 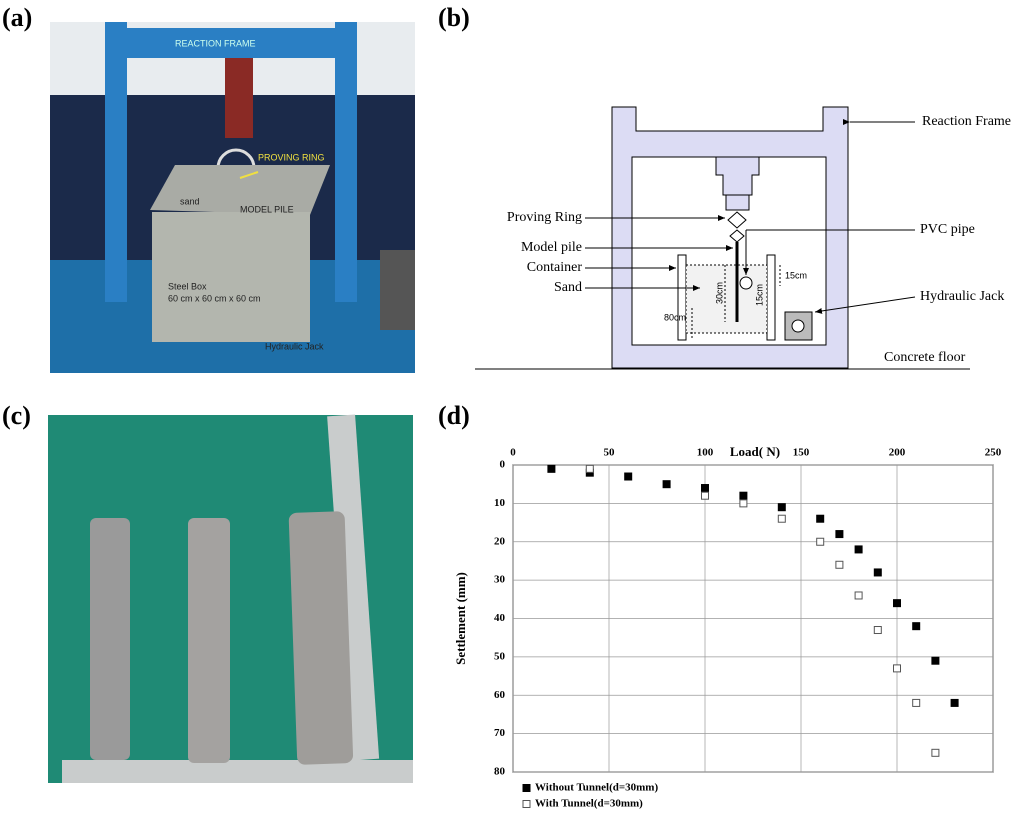 What do you see at coordinates (500, 541) in the screenshot?
I see `y-tick-label: 20` at bounding box center [500, 541].